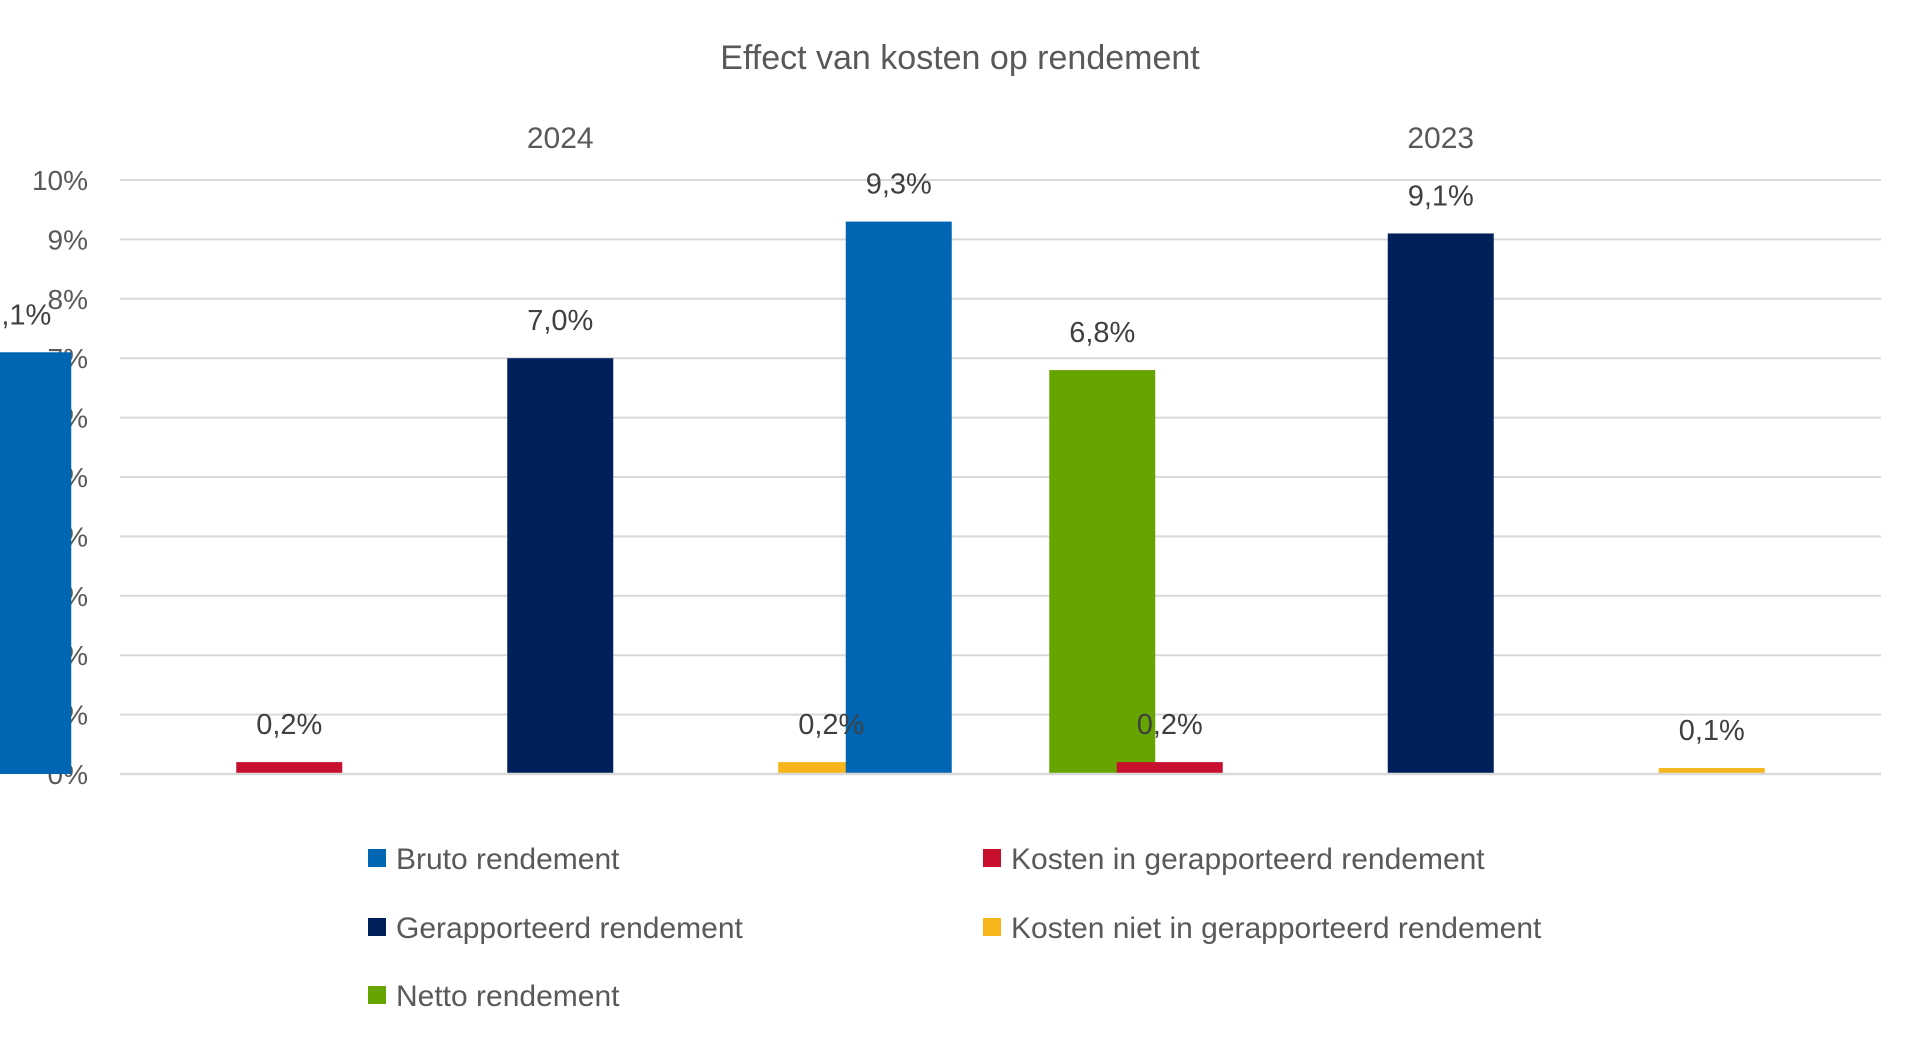 The width and height of the screenshot is (1919, 1041). Describe the element at coordinates (960, 58) in the screenshot. I see `chart-title: Effect van kosten op rendement` at that location.